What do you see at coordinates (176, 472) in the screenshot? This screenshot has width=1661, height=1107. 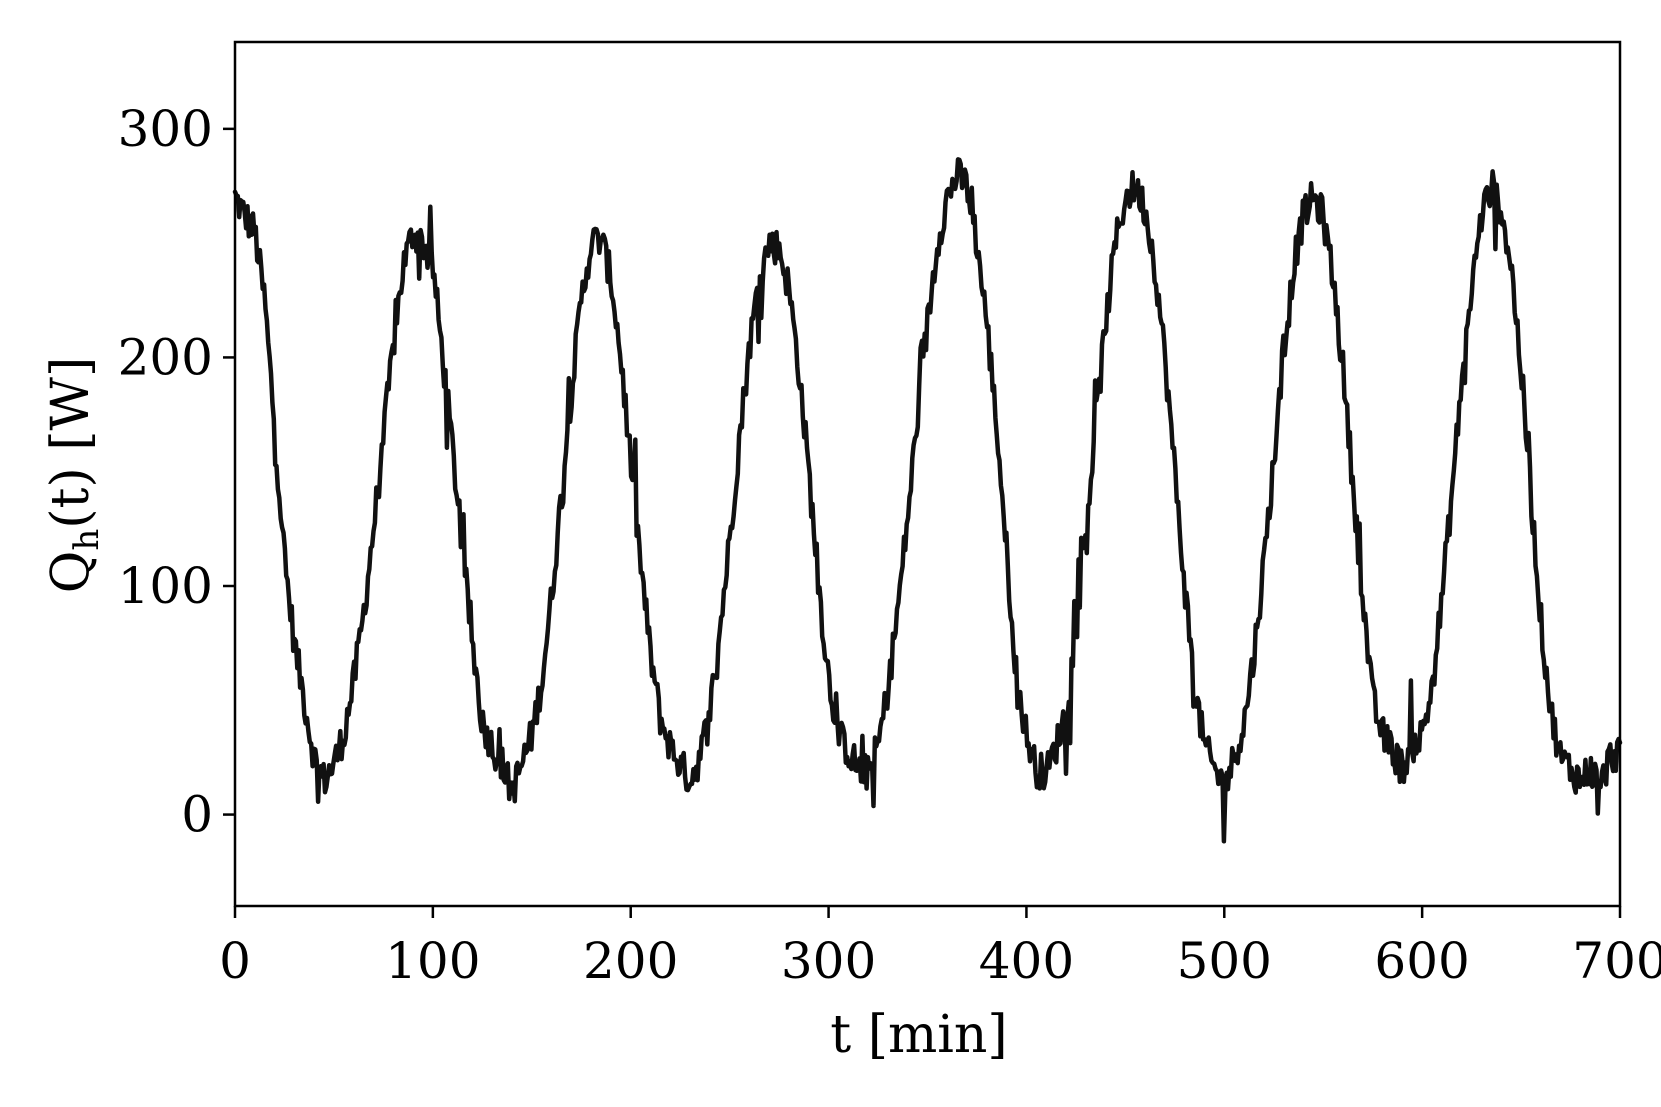 I see `y-axis: 0 100 200 300` at bounding box center [176, 472].